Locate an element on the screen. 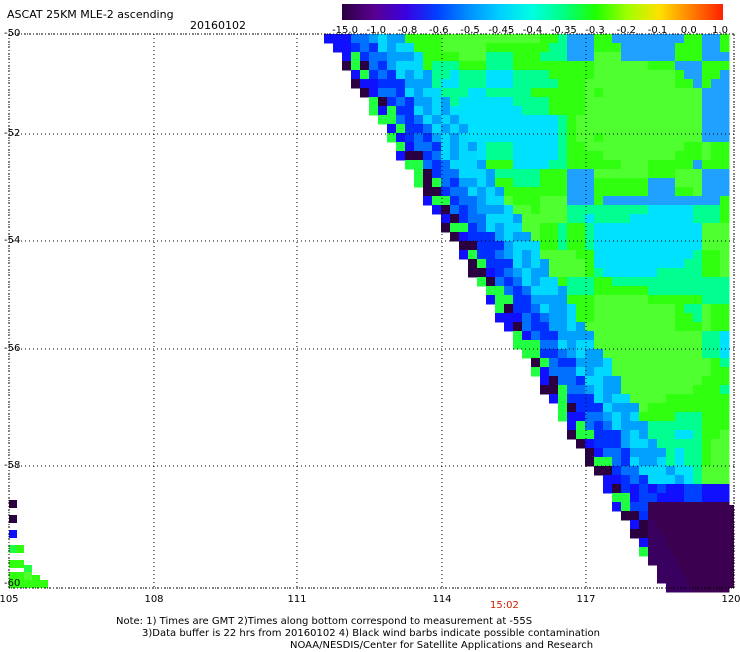 This screenshot has height=652, width=740. colorbar-tick-label: -0.5 is located at coordinates (470, 30).